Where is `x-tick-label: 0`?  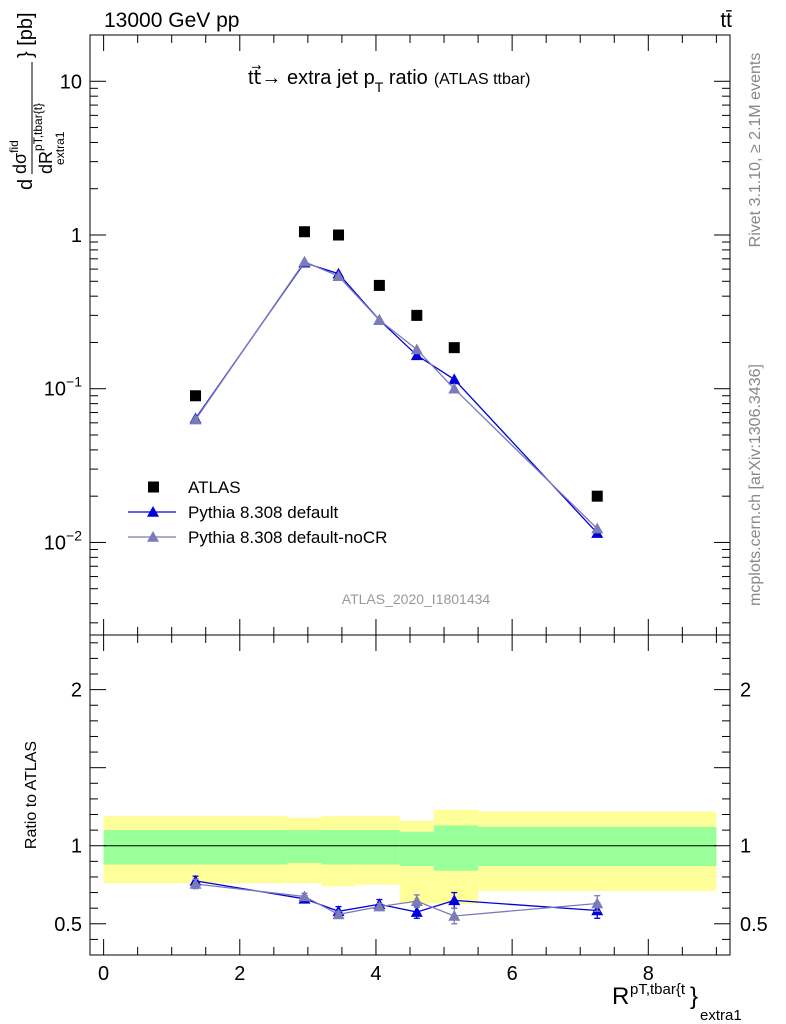 x-tick-label: 0 is located at coordinates (103, 974).